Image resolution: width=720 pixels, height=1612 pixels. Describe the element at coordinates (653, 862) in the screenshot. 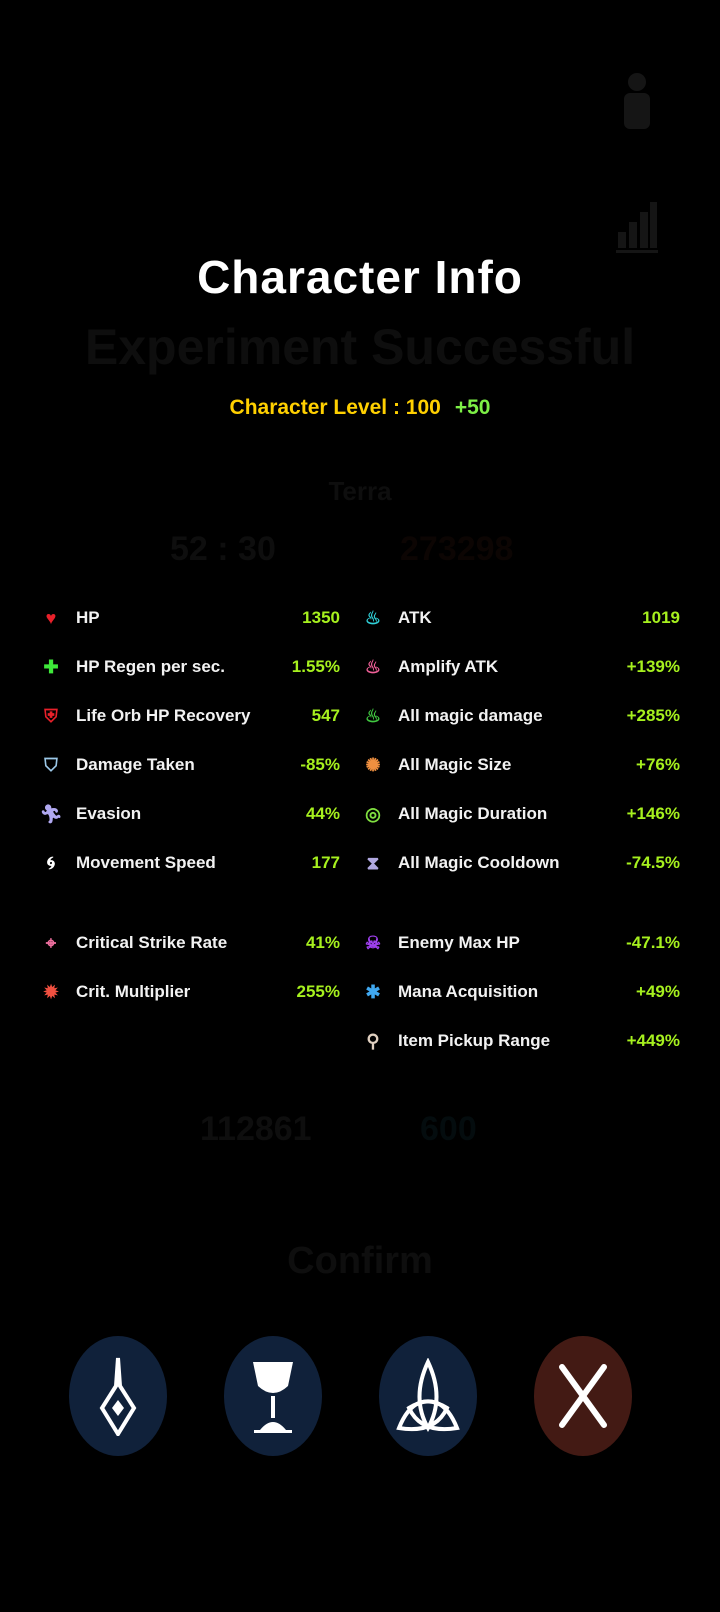

I see `stat-value: -74.5%` at that location.